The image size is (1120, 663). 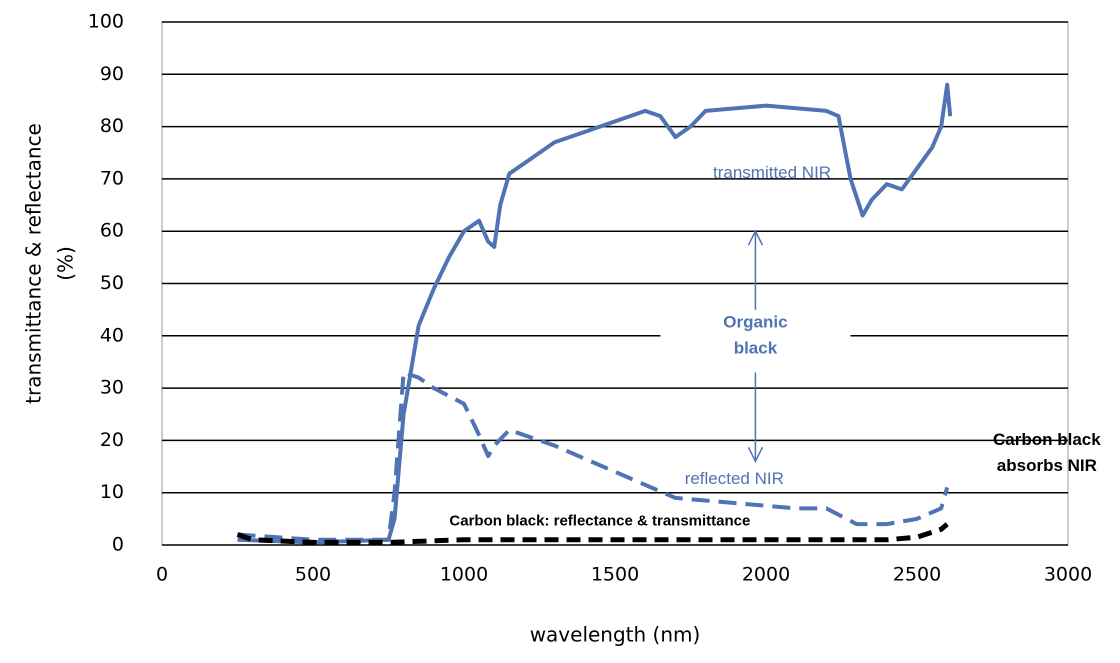 What do you see at coordinates (34, 263) in the screenshot?
I see `y-axis-title-line: transmittance & reflectance` at bounding box center [34, 263].